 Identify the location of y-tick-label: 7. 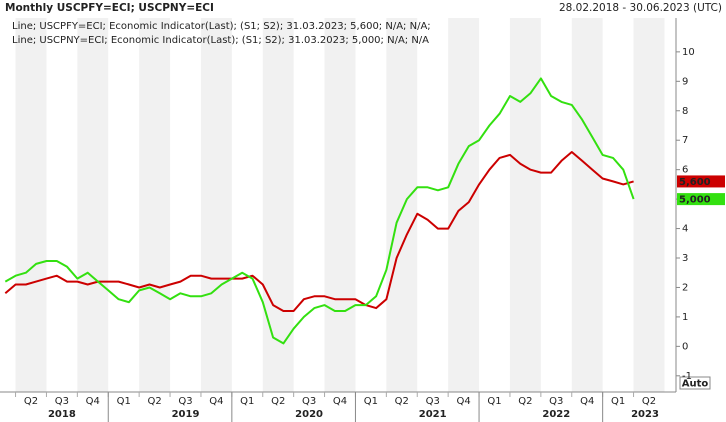
(685, 140).